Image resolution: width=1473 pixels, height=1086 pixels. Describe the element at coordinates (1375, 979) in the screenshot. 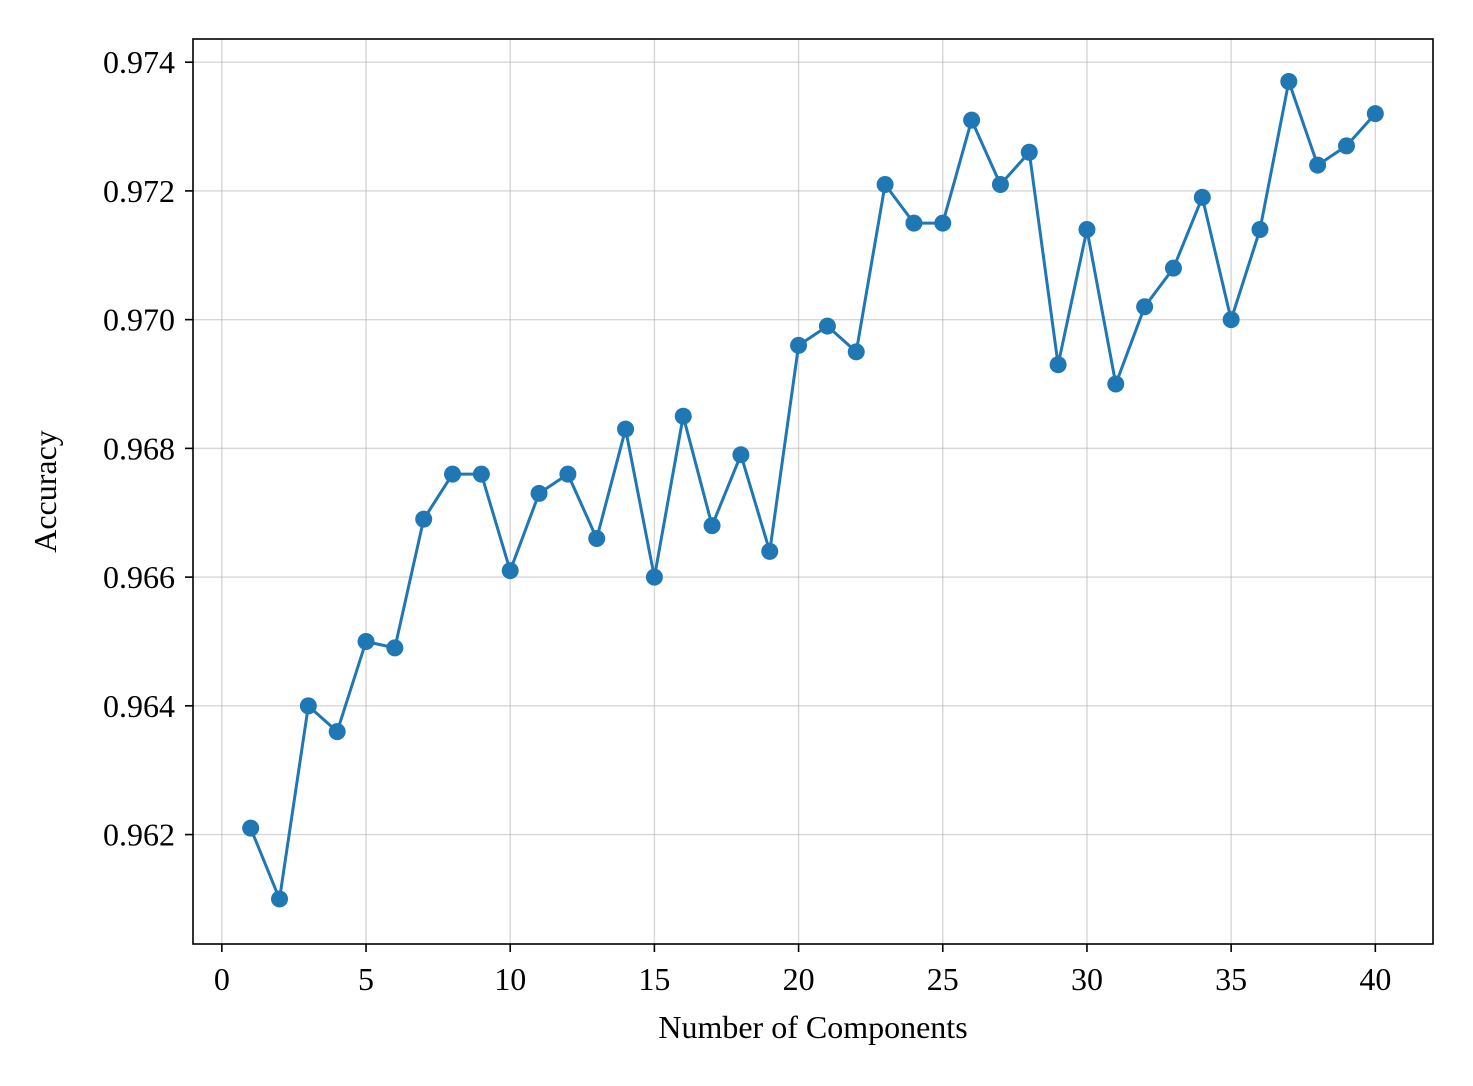

I see `x-tick-label: 40` at that location.